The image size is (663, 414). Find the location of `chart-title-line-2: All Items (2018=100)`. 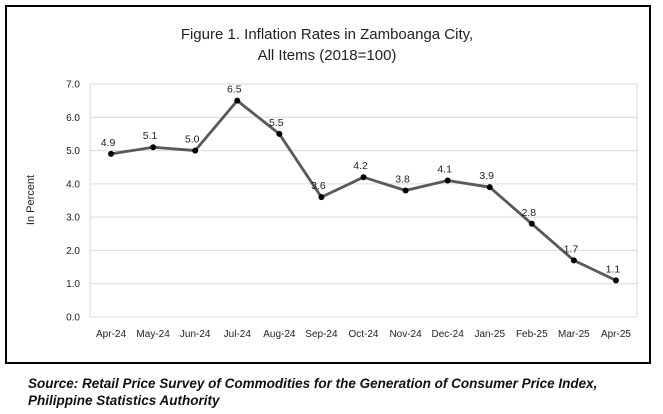

chart-title-line-2: All Items (2018=100) is located at coordinates (327, 55).